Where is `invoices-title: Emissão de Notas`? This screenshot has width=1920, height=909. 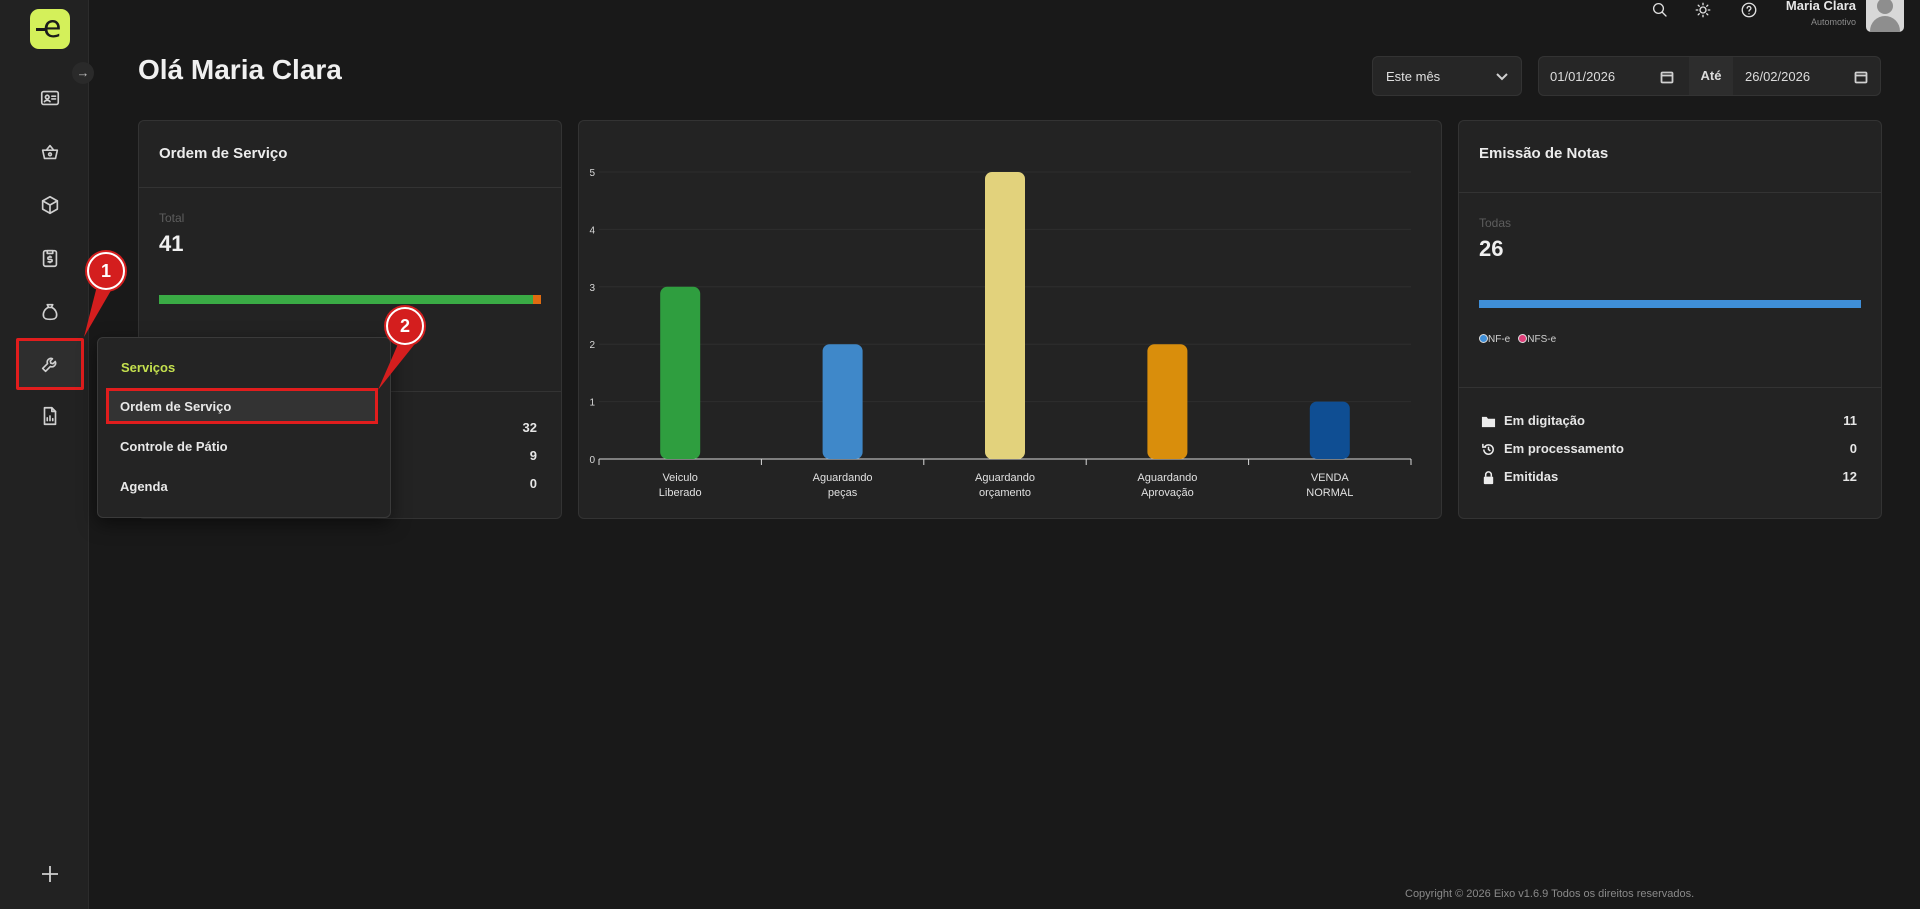
invoices-title: Emissão de Notas is located at coordinates (1544, 153).